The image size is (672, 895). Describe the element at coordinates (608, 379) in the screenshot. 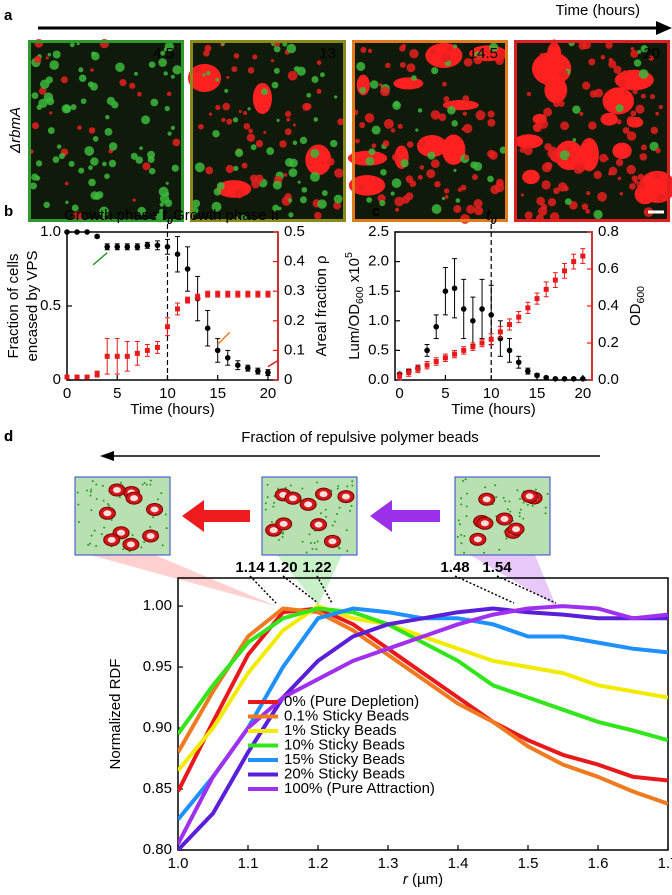

I see `y2-tick-label: 0.0` at that location.